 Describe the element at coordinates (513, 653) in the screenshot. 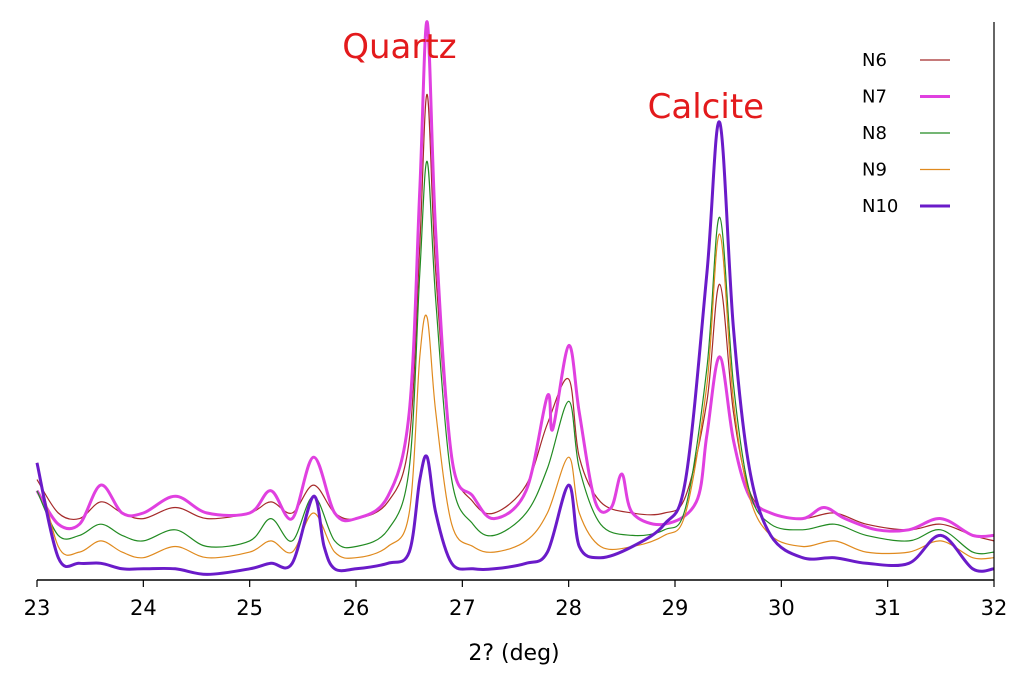

I see `x-axis-label: 2? (deg)` at that location.